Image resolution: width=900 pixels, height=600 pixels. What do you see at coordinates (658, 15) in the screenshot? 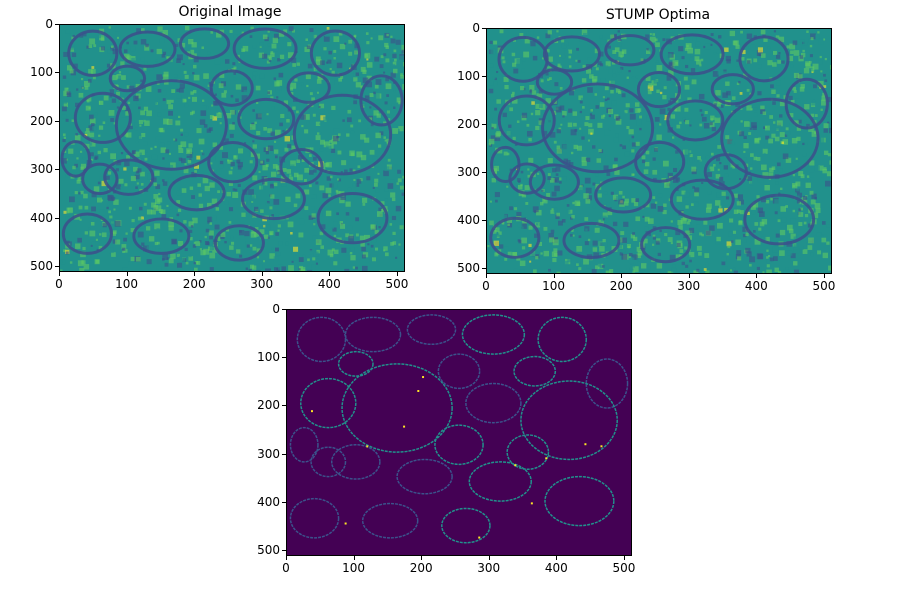
I see `panel-title-stump: STUMP Optima` at bounding box center [658, 15].